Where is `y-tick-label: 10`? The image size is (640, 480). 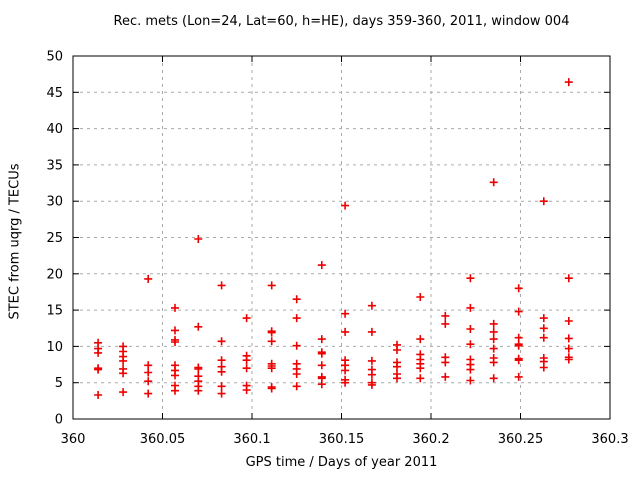
y-tick-label: 10 is located at coordinates (54, 347).